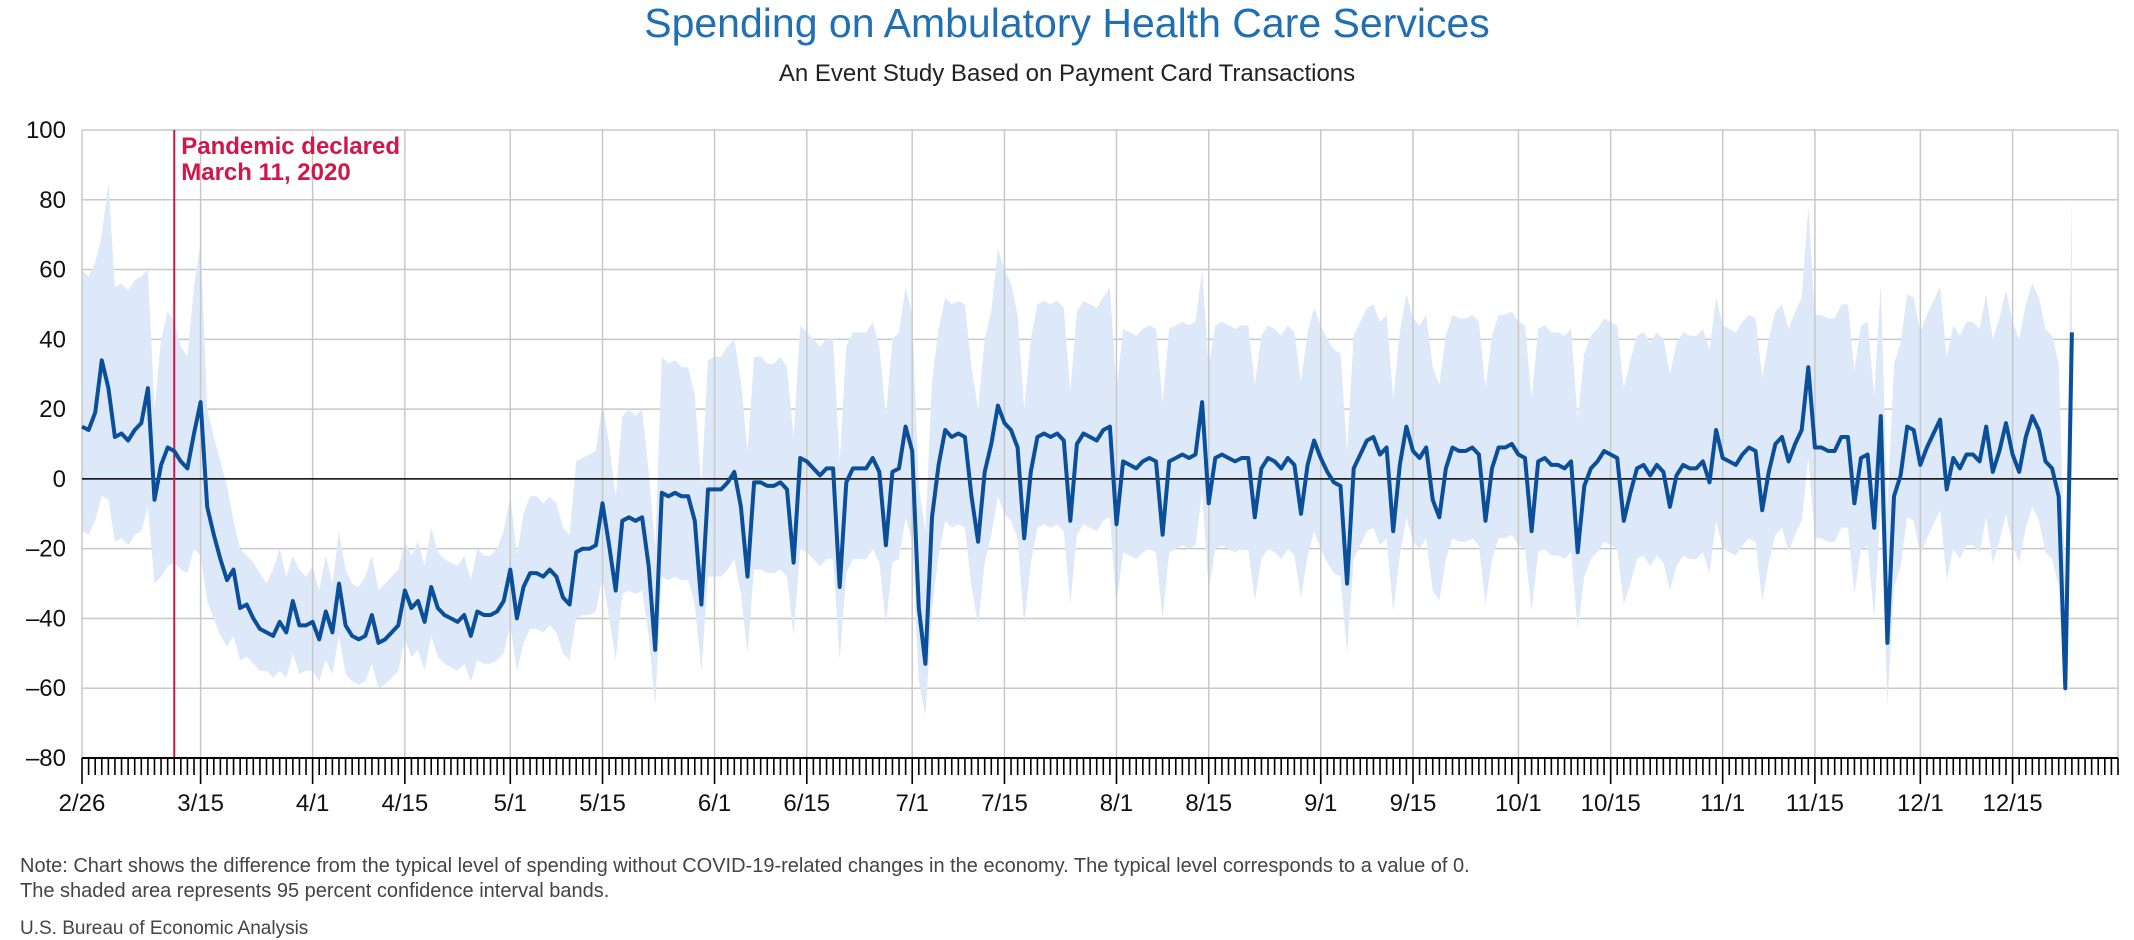 Image resolution: width=2134 pixels, height=940 pixels. I want to click on x-tick-label: 7/15, so click(1004, 803).